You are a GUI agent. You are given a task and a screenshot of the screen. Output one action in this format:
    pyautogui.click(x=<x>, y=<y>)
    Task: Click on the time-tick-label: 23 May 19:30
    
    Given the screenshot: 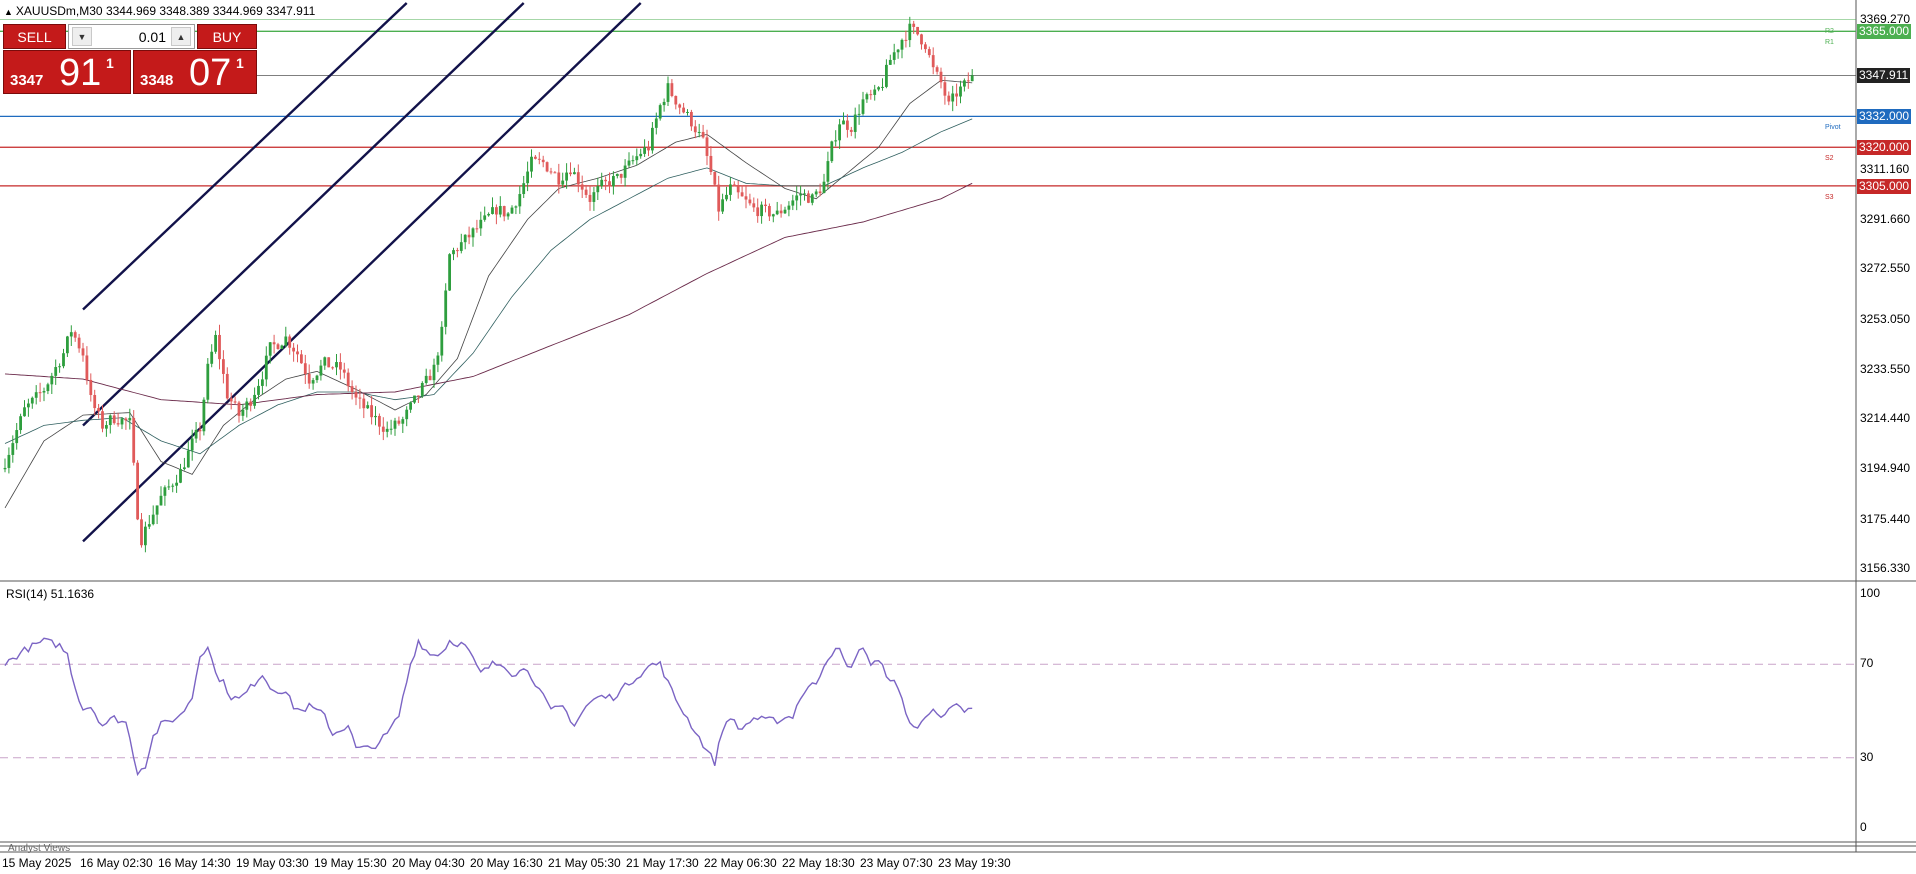 What is the action you would take?
    pyautogui.click(x=974, y=863)
    